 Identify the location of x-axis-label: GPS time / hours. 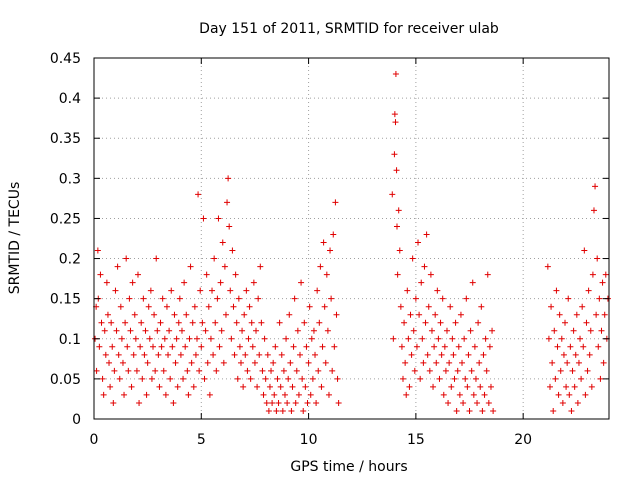
(348, 467).